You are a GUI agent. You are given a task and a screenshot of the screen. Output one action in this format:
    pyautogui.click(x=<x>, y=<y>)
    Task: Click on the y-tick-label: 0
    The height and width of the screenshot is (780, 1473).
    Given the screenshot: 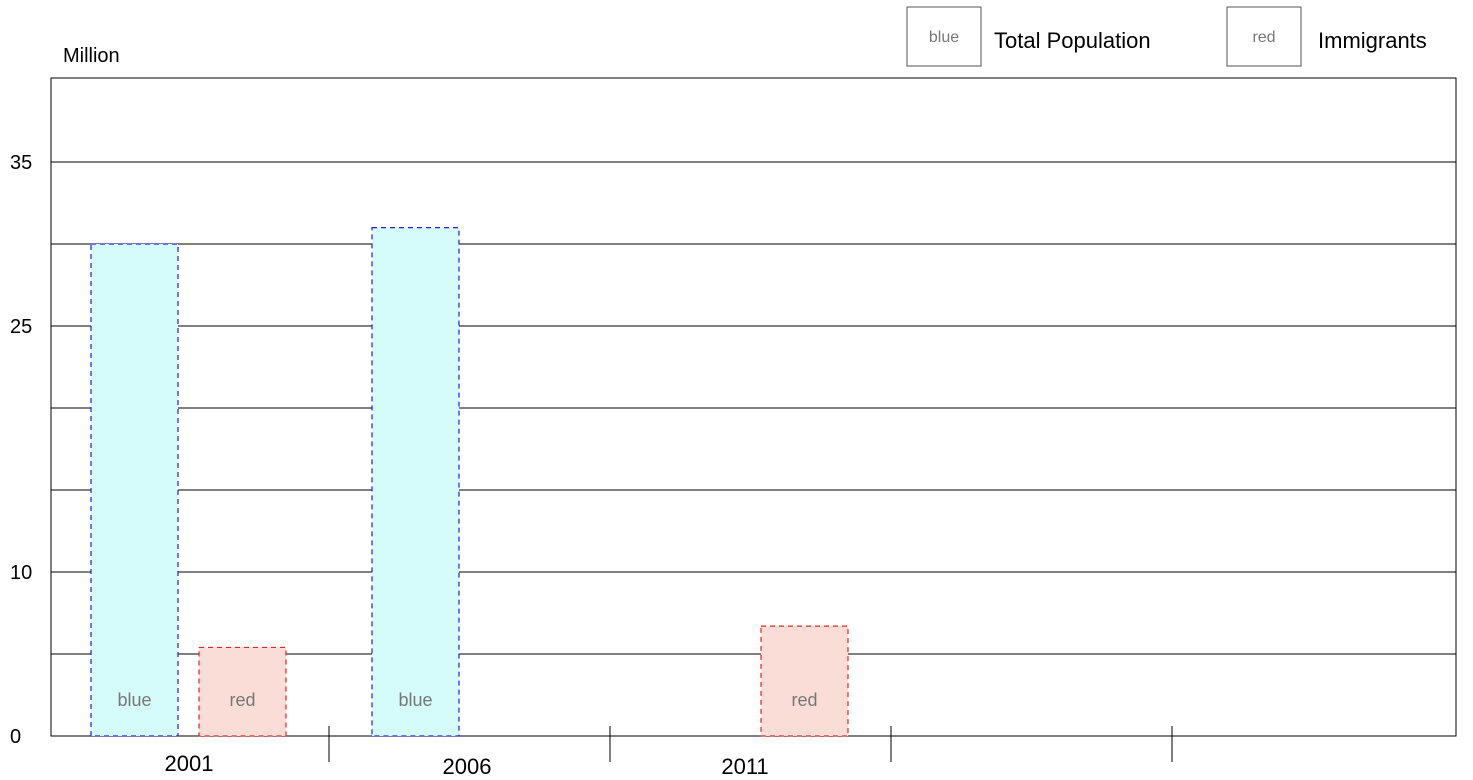 What is the action you would take?
    pyautogui.click(x=15, y=737)
    